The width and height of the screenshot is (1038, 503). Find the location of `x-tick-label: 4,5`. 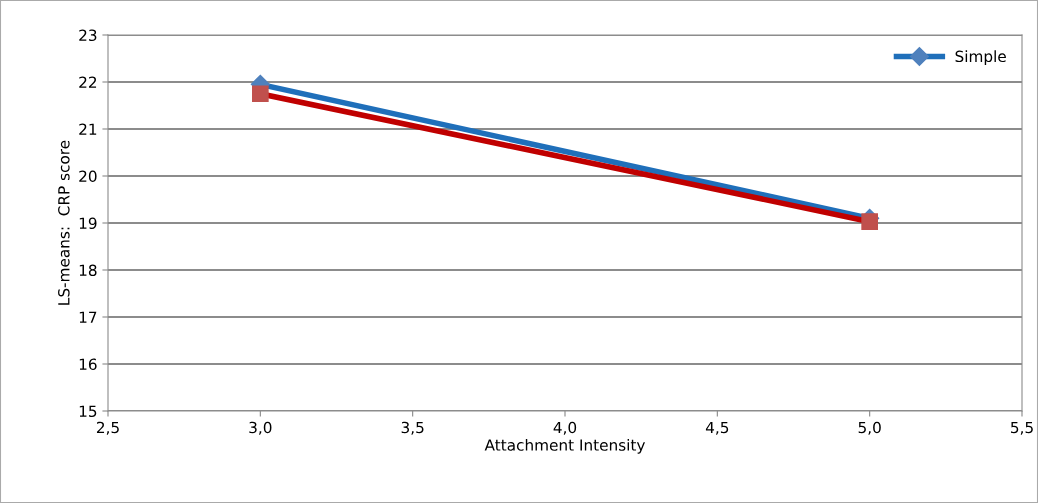

x-tick-label: 4,5 is located at coordinates (717, 428).